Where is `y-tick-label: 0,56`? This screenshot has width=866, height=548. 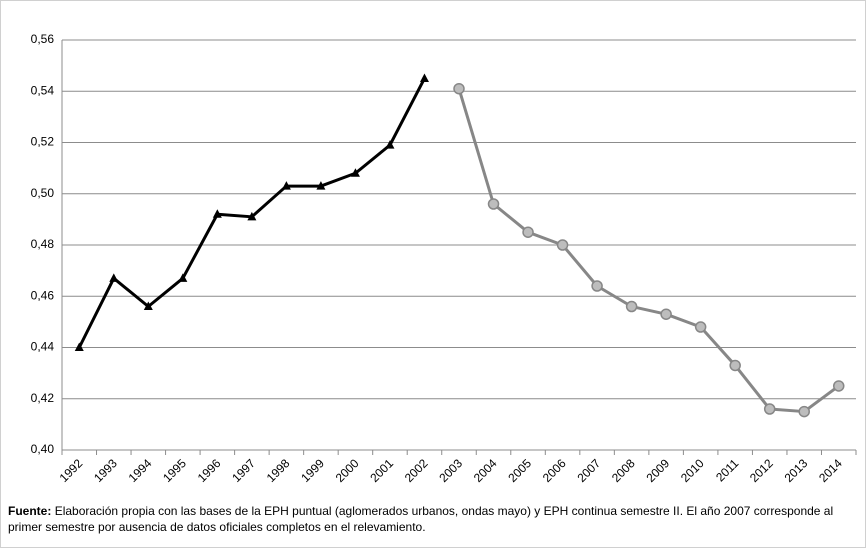
y-tick-label: 0,56 is located at coordinates (43, 39).